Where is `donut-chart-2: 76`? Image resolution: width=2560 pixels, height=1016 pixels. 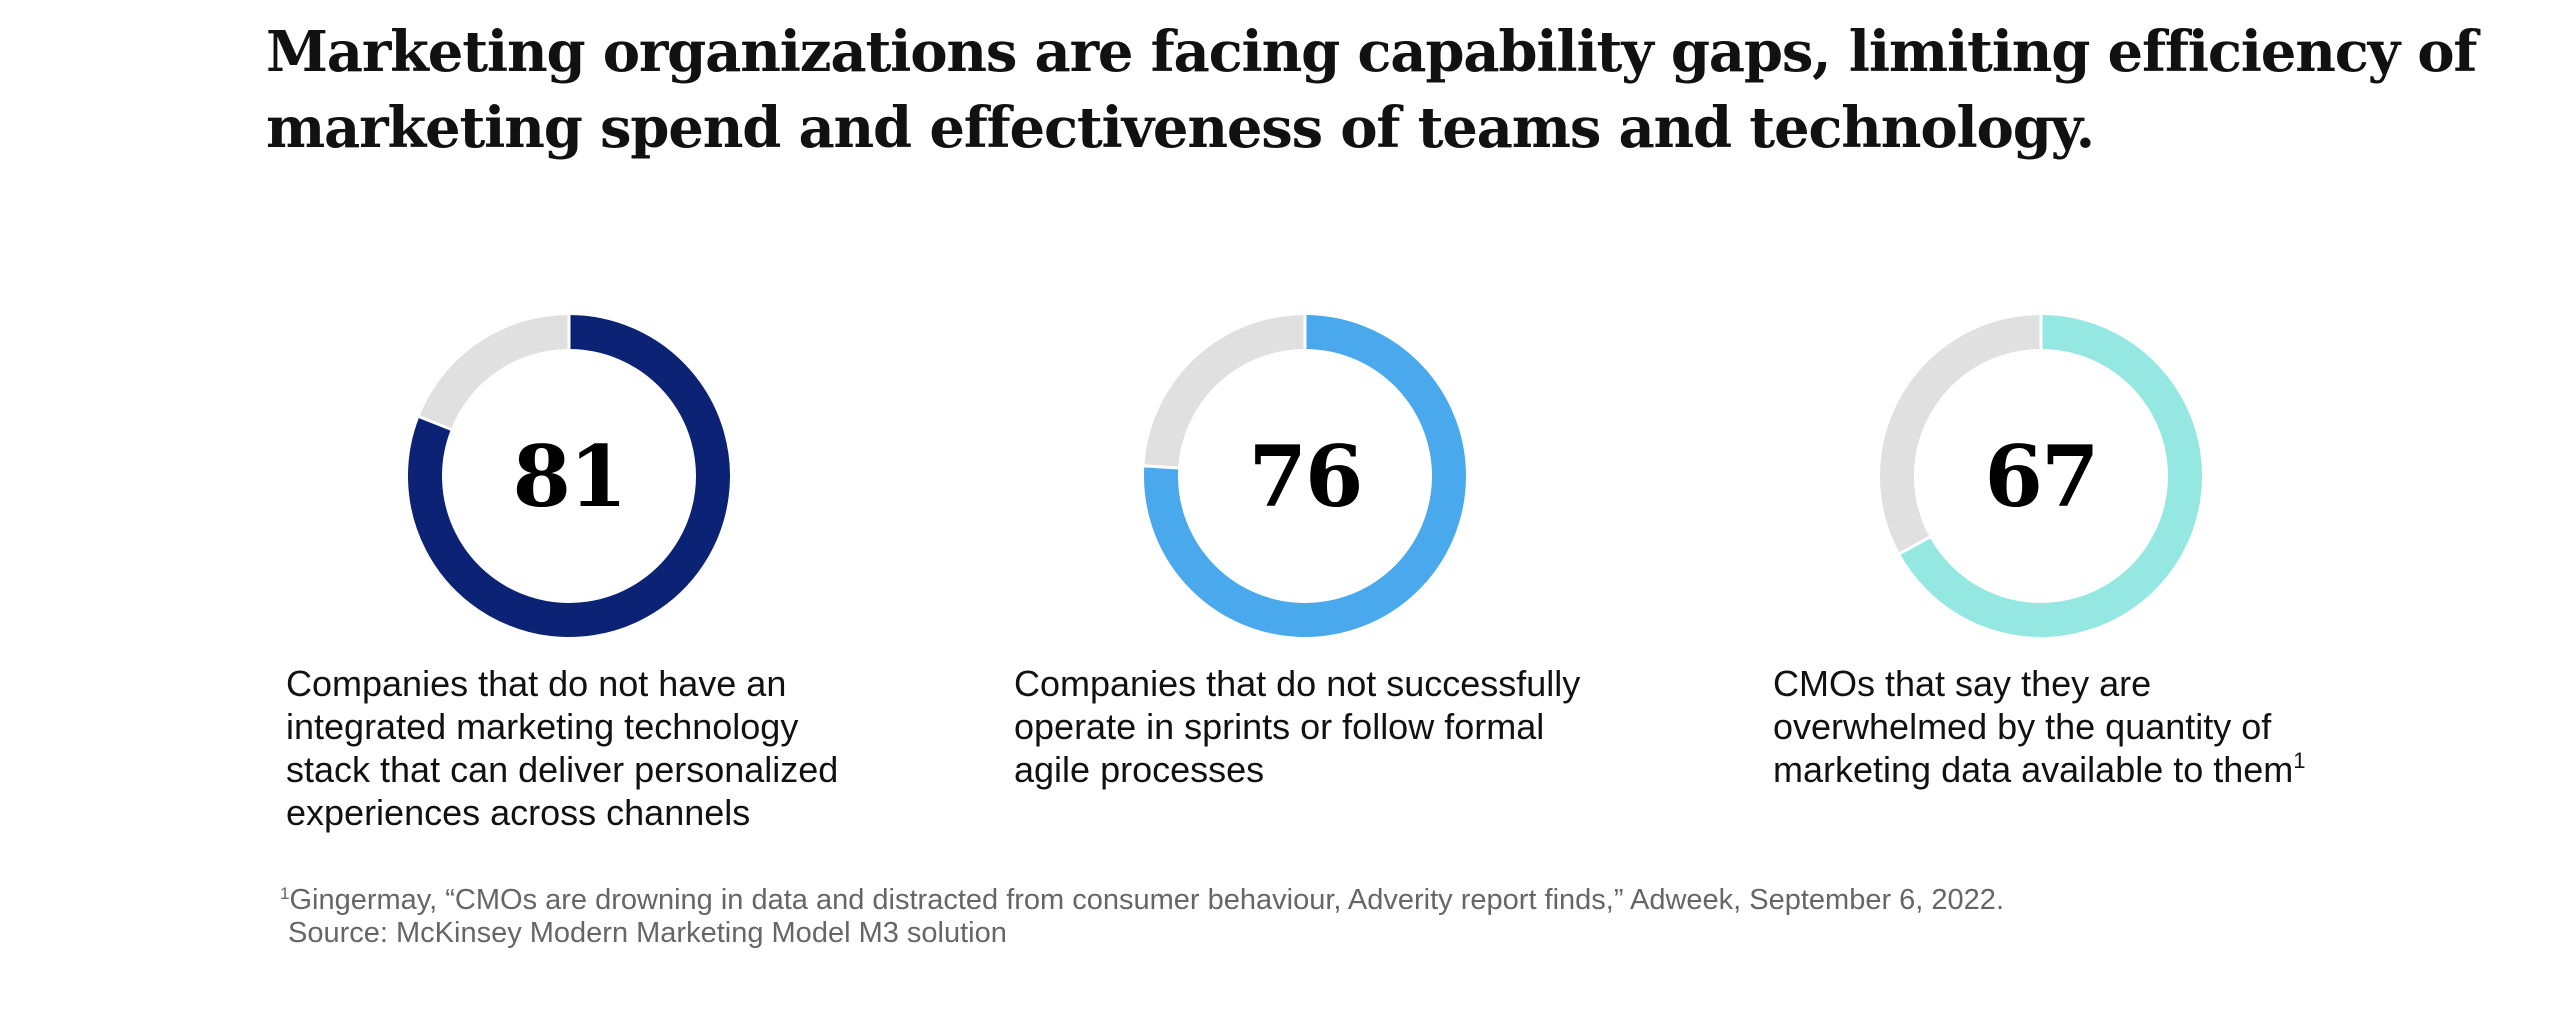 donut-chart-2: 76 is located at coordinates (1305, 475).